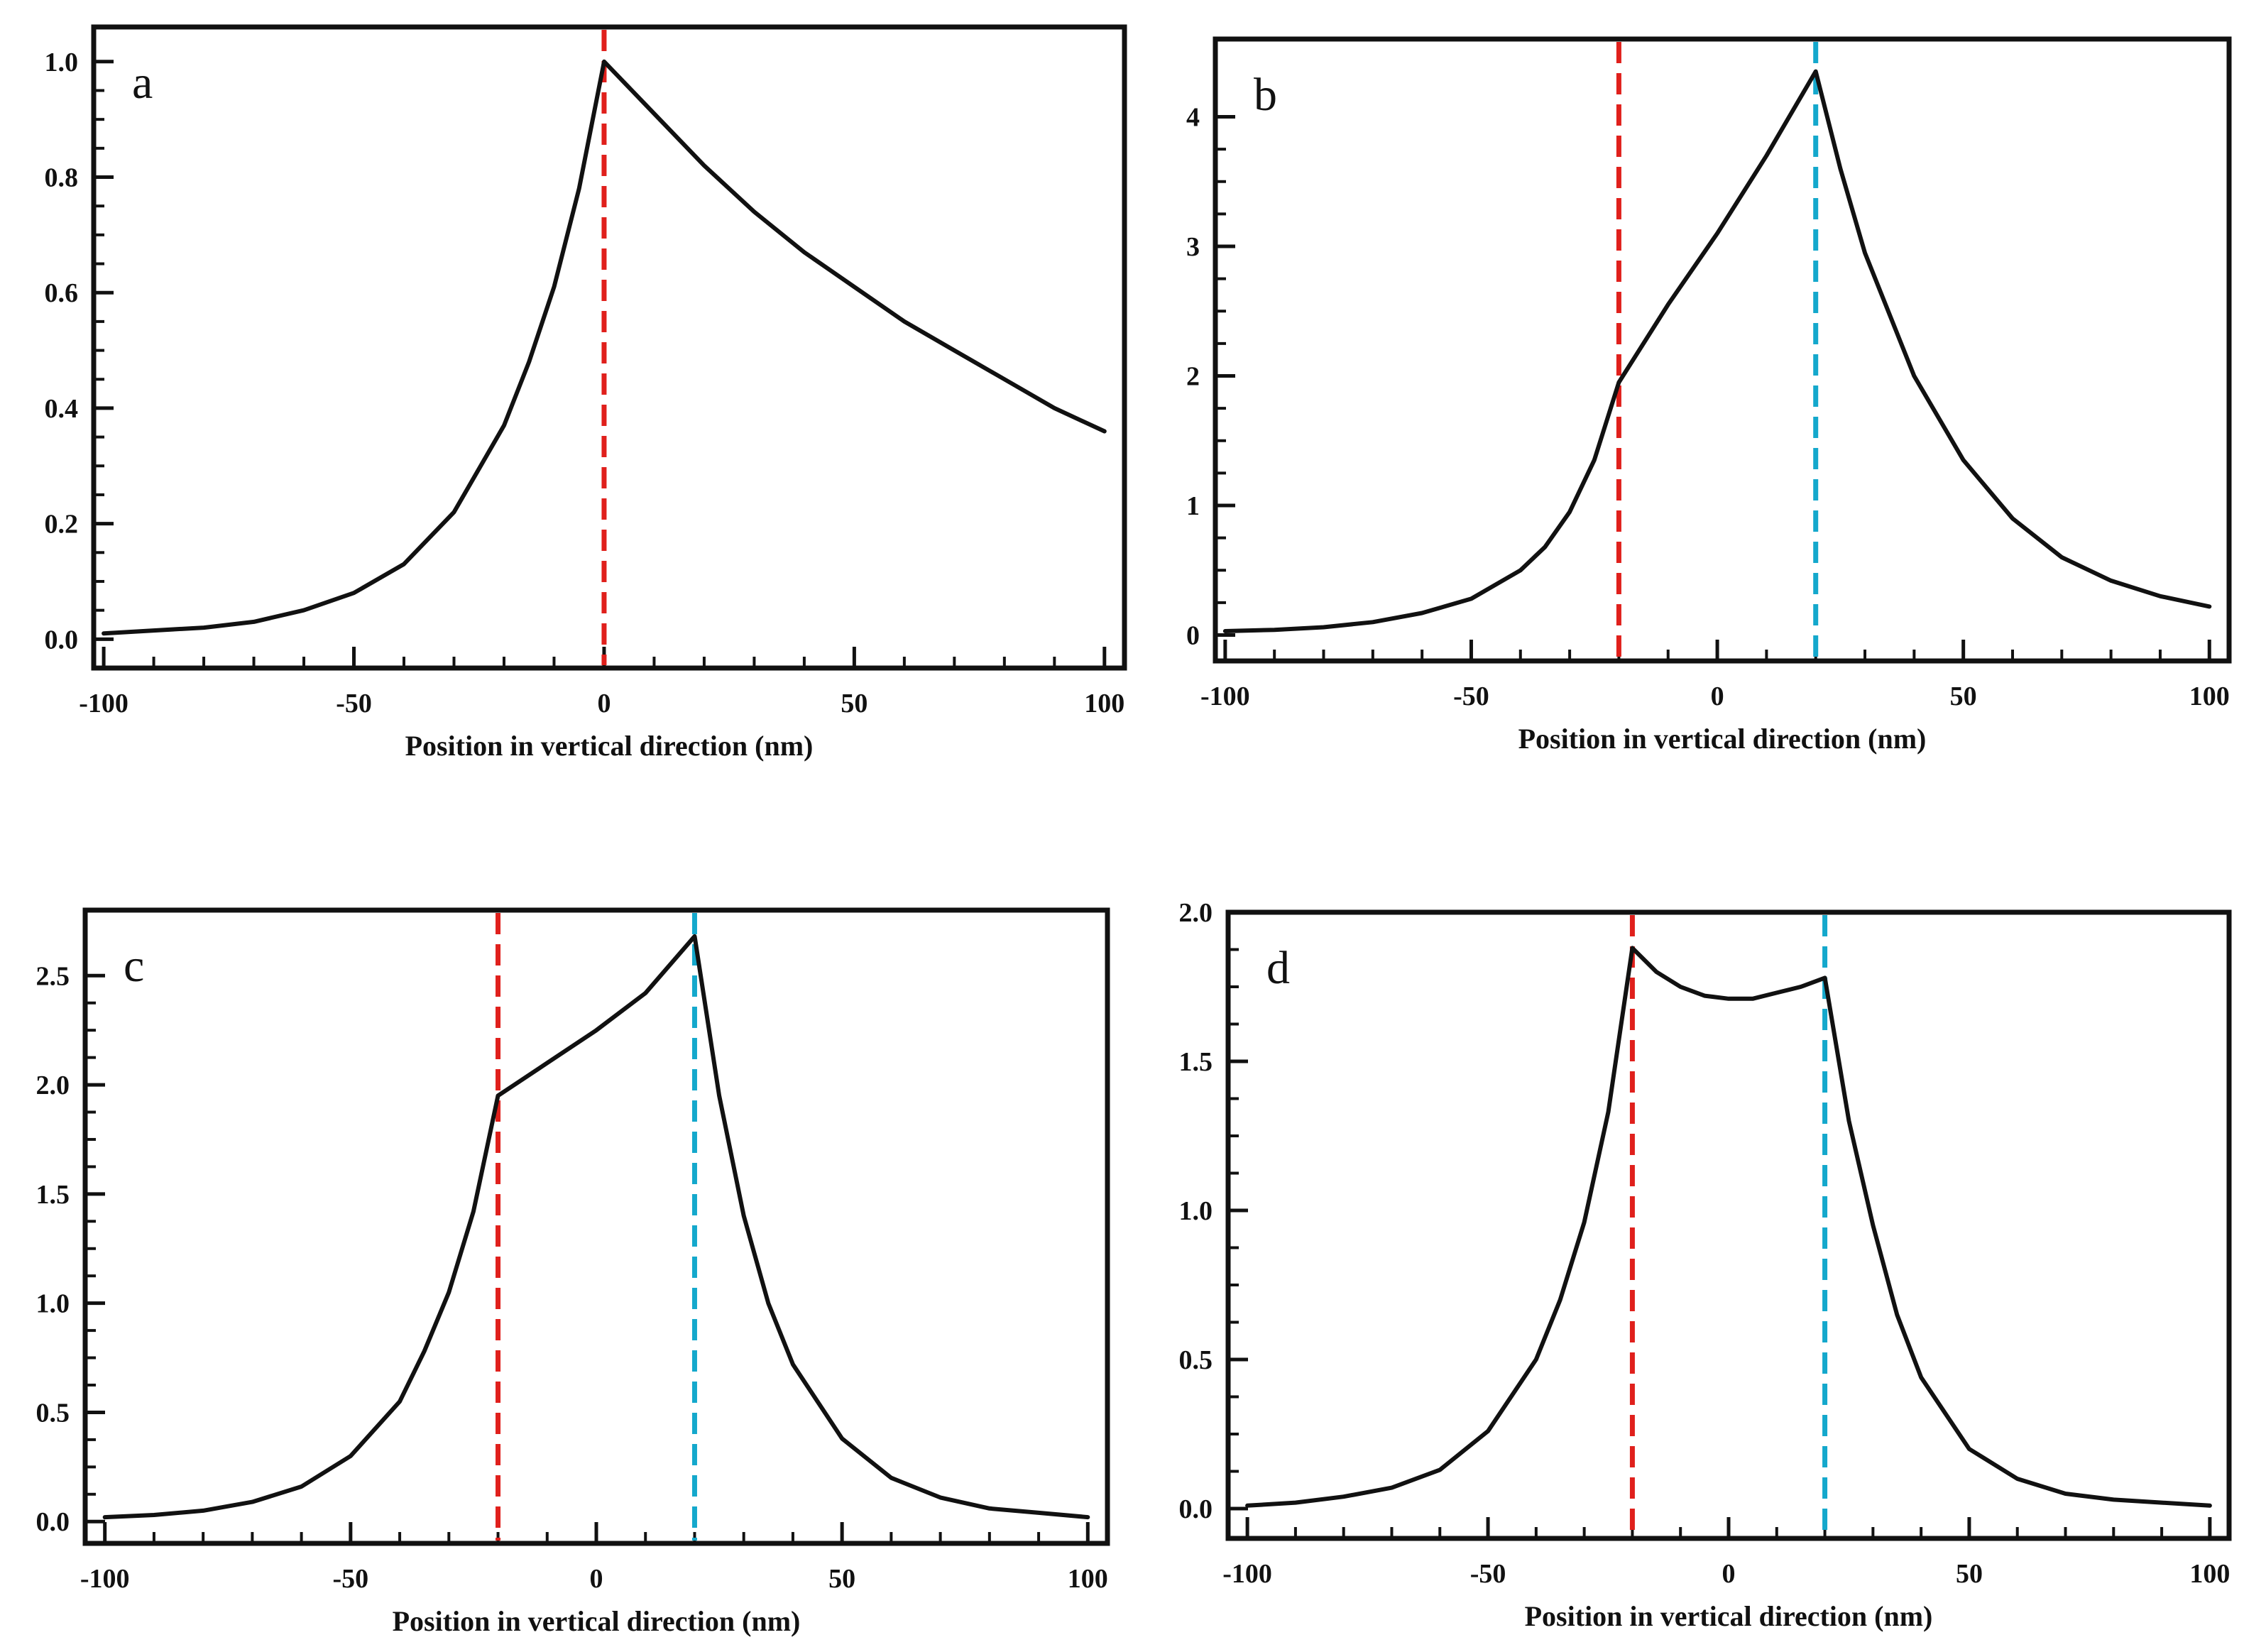 The image size is (2266, 1652). Describe the element at coordinates (1193, 377) in the screenshot. I see `y-tick-label: 2` at that location.